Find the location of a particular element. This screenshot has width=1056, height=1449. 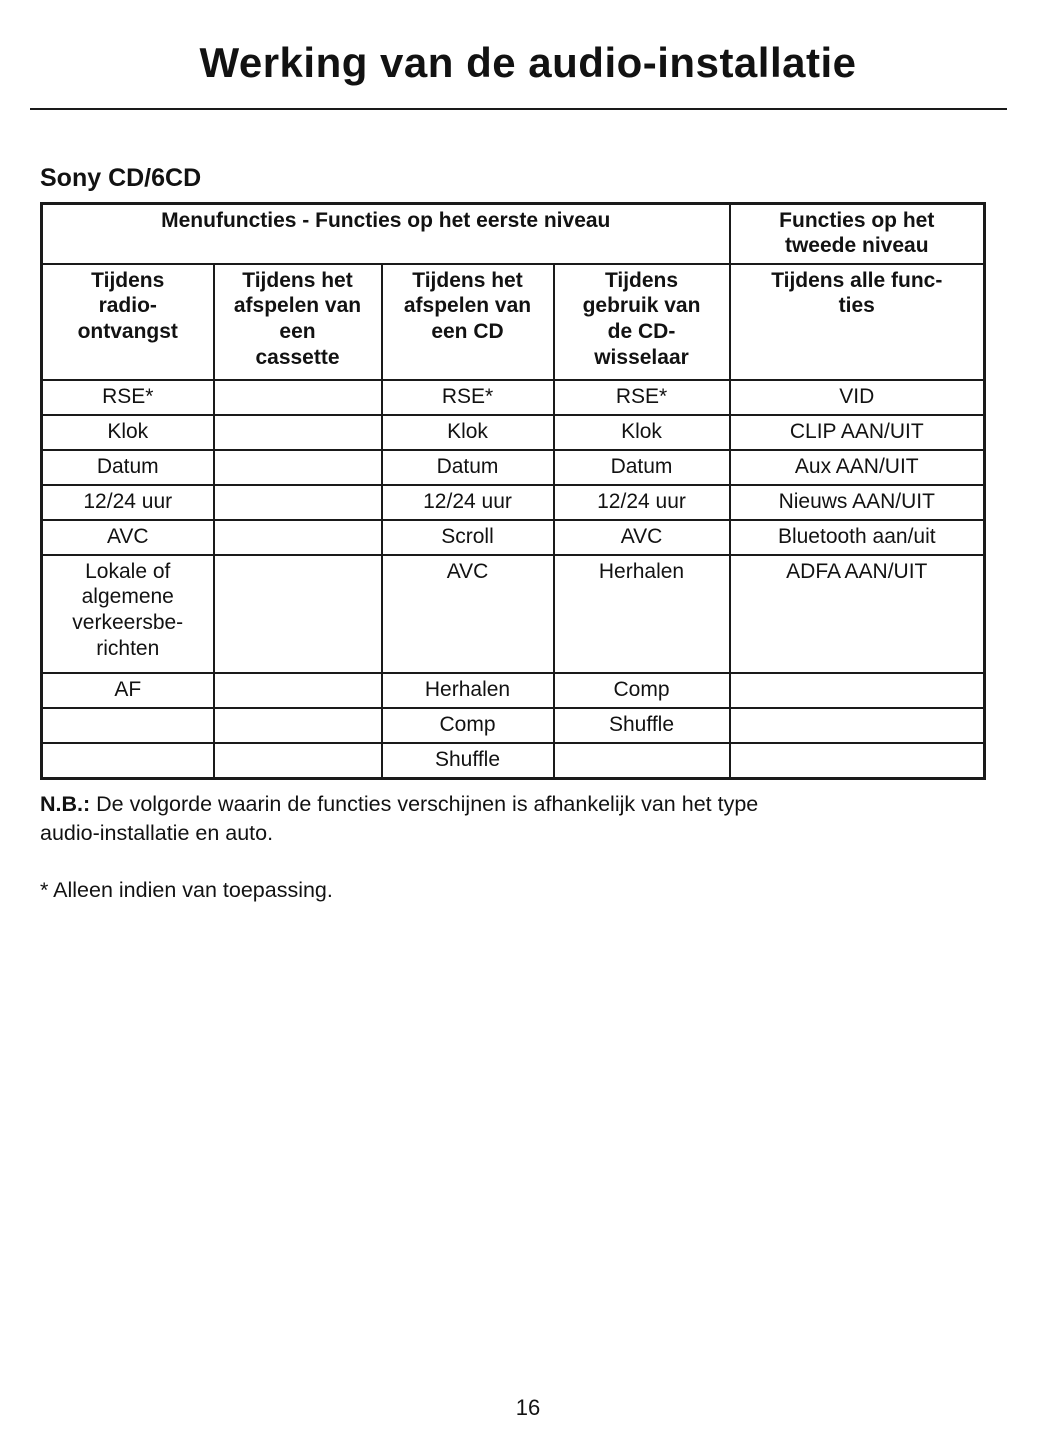

header-cell-cassette: Tijdens het afspelen van een cassette is located at coordinates (297, 321).